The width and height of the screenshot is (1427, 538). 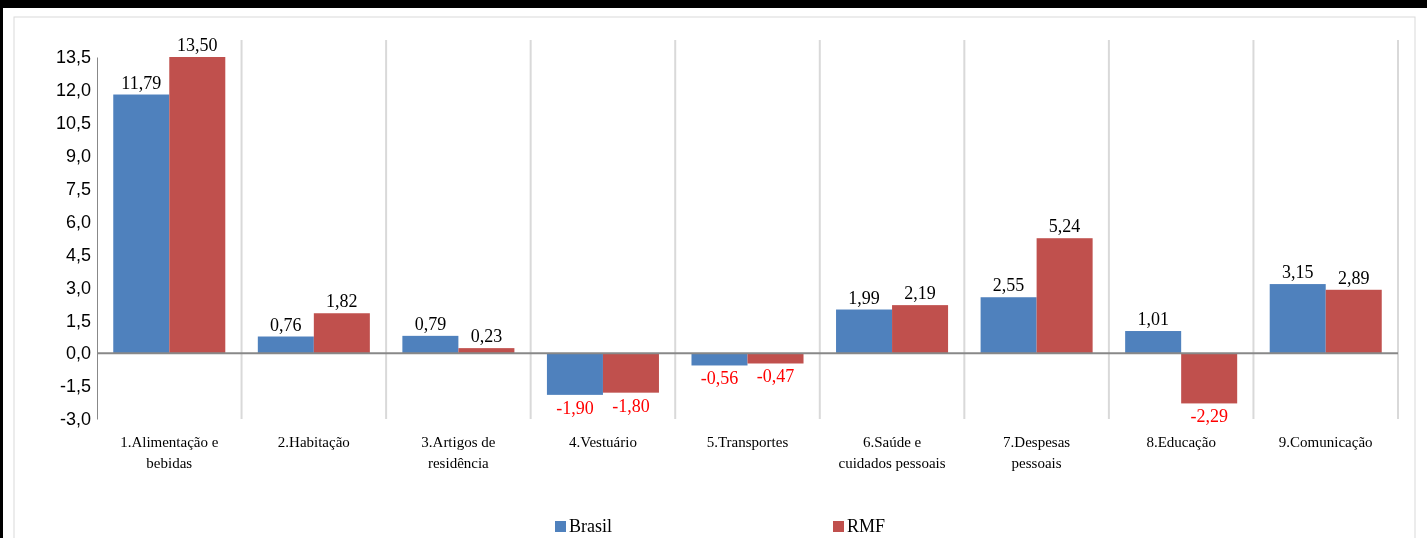 What do you see at coordinates (78, 221) in the screenshot?
I see `y-tick-label: 6,0` at bounding box center [78, 221].